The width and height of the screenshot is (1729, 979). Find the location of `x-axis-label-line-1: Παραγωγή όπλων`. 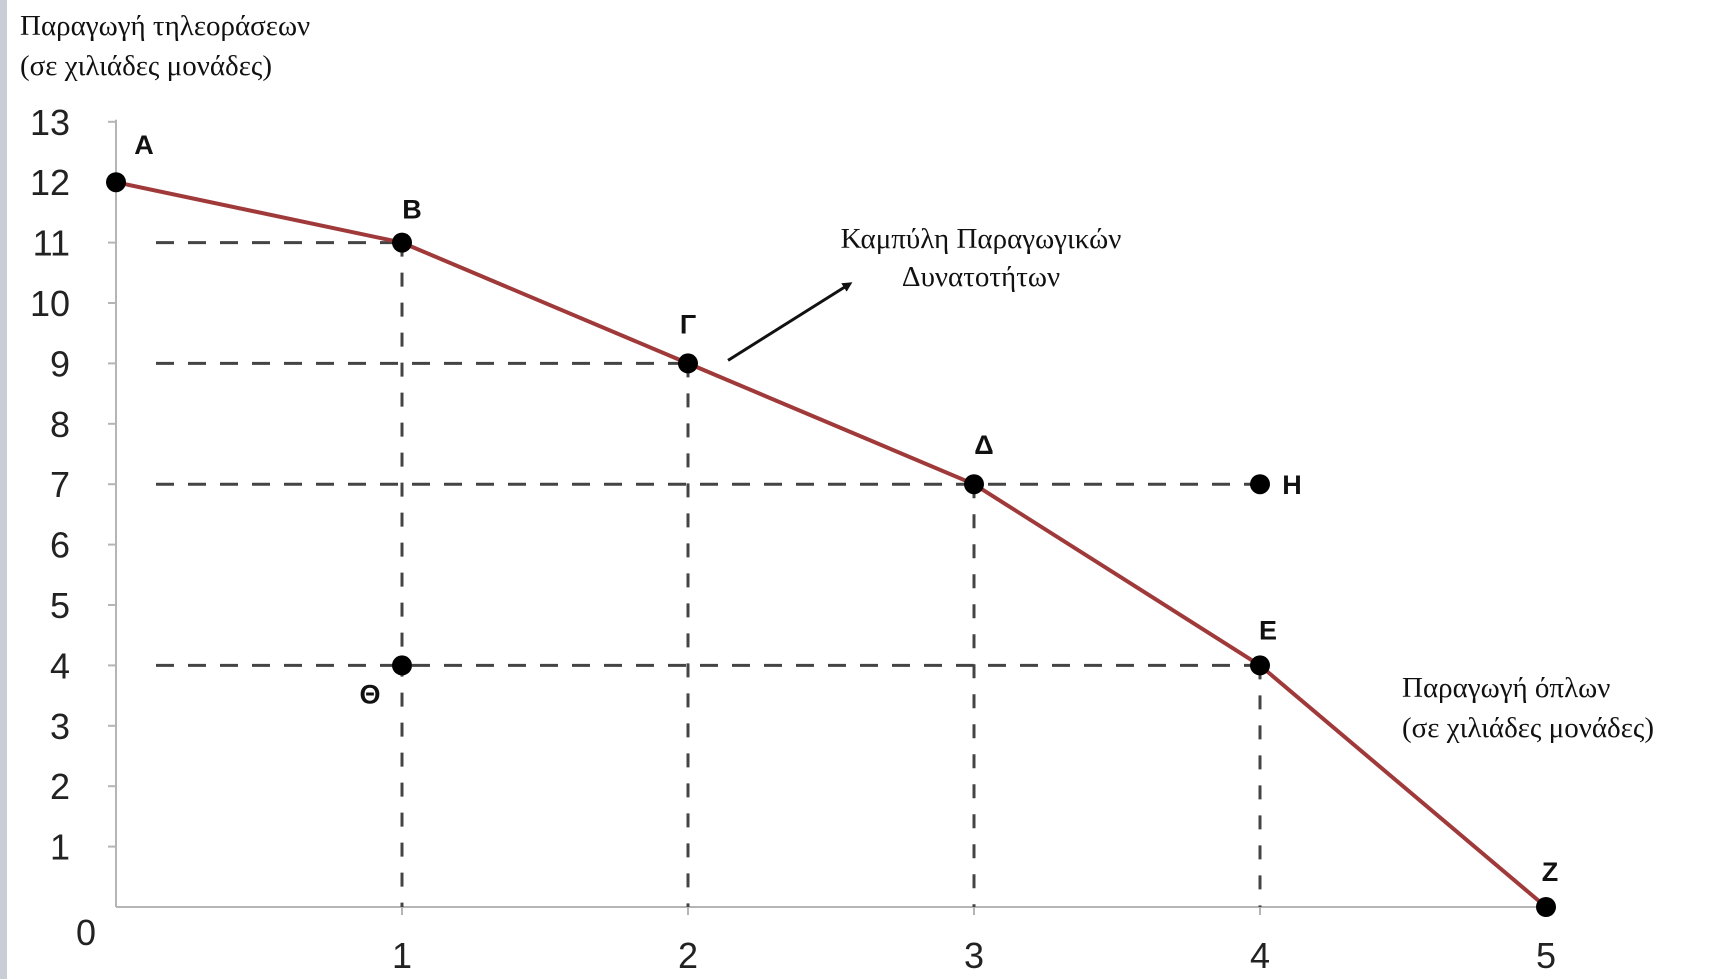

x-axis-label-line-1: Παραγωγή όπλων is located at coordinates (1506, 688).